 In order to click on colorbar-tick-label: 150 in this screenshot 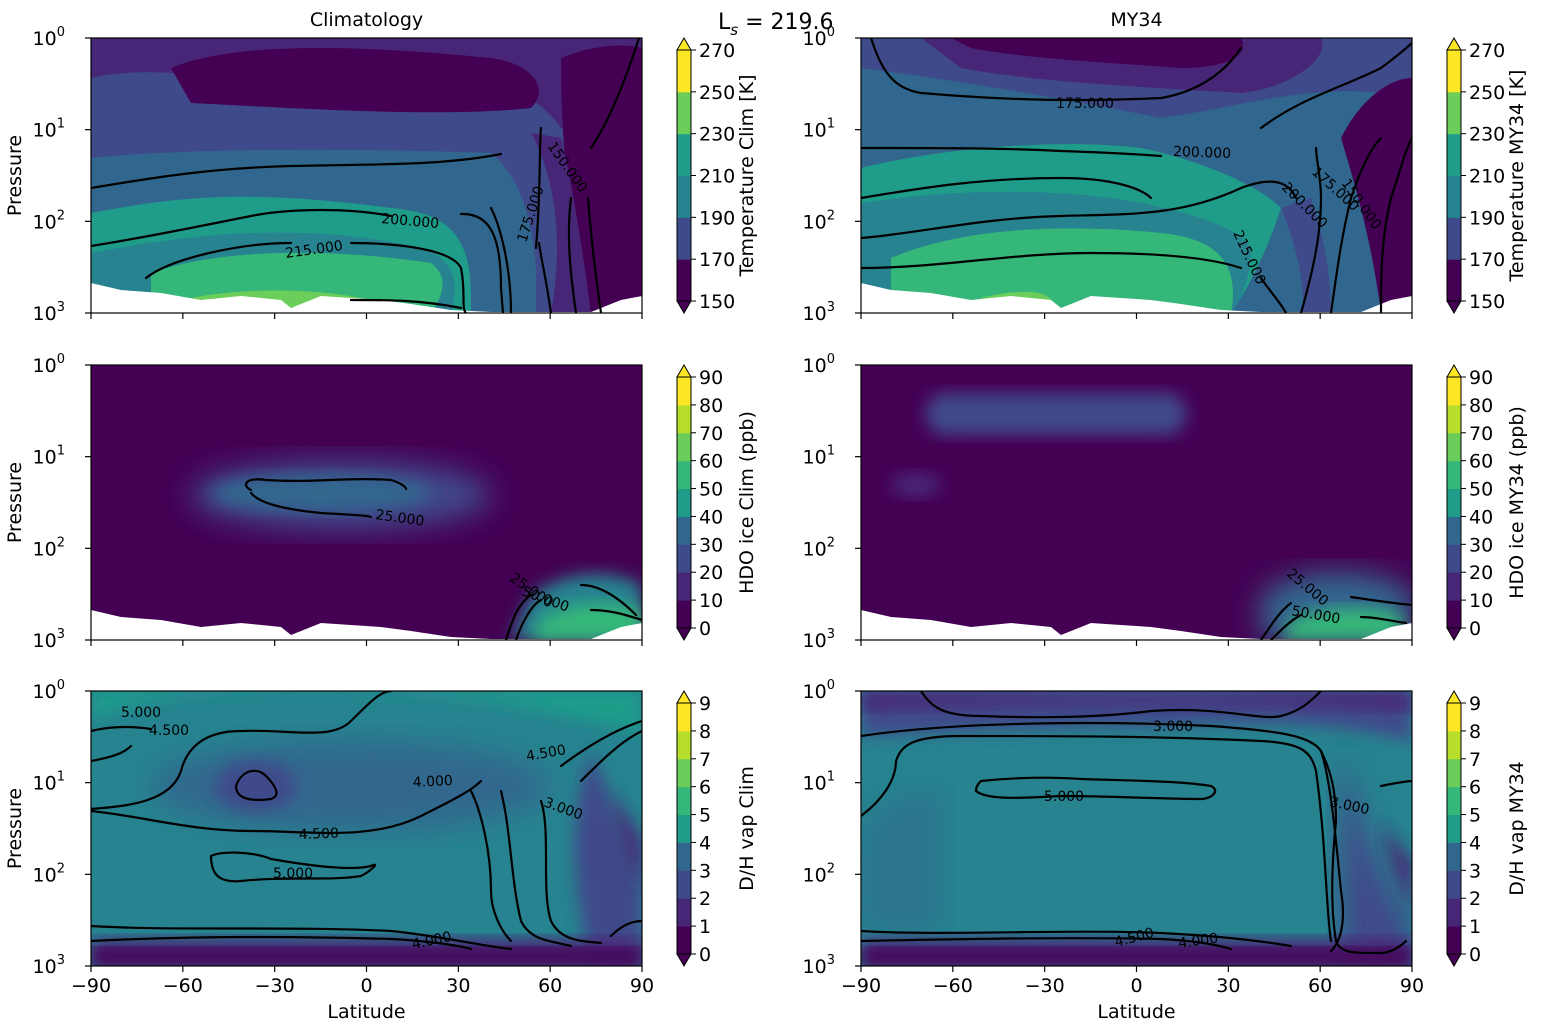, I will do `click(717, 302)`.